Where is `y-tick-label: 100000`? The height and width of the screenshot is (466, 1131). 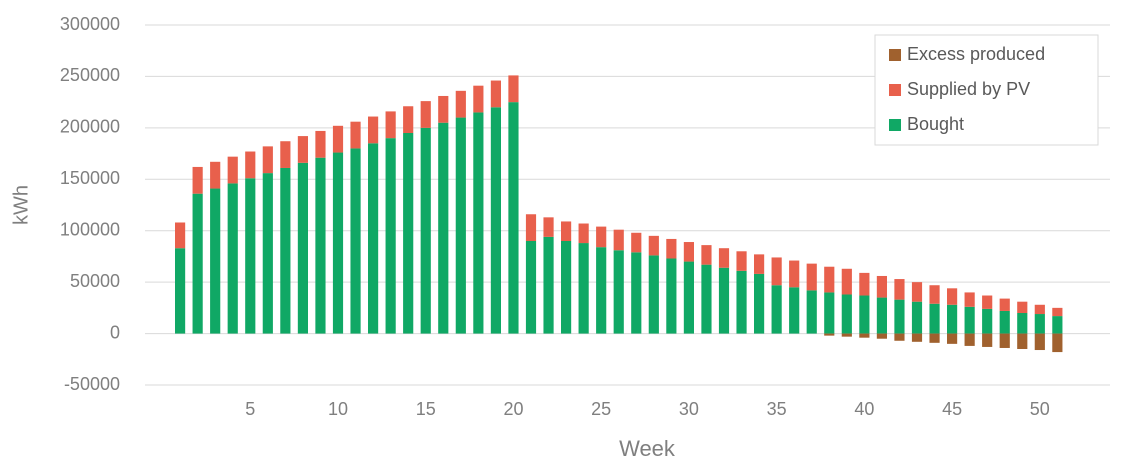 y-tick-label: 100000 is located at coordinates (90, 229).